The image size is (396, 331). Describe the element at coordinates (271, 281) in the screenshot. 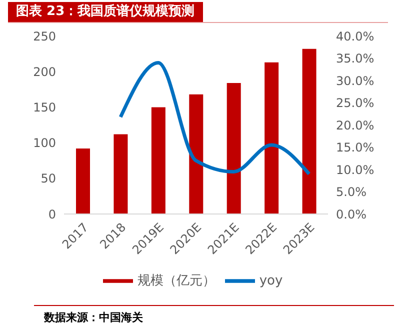

I see `legend-label: yoy` at that location.